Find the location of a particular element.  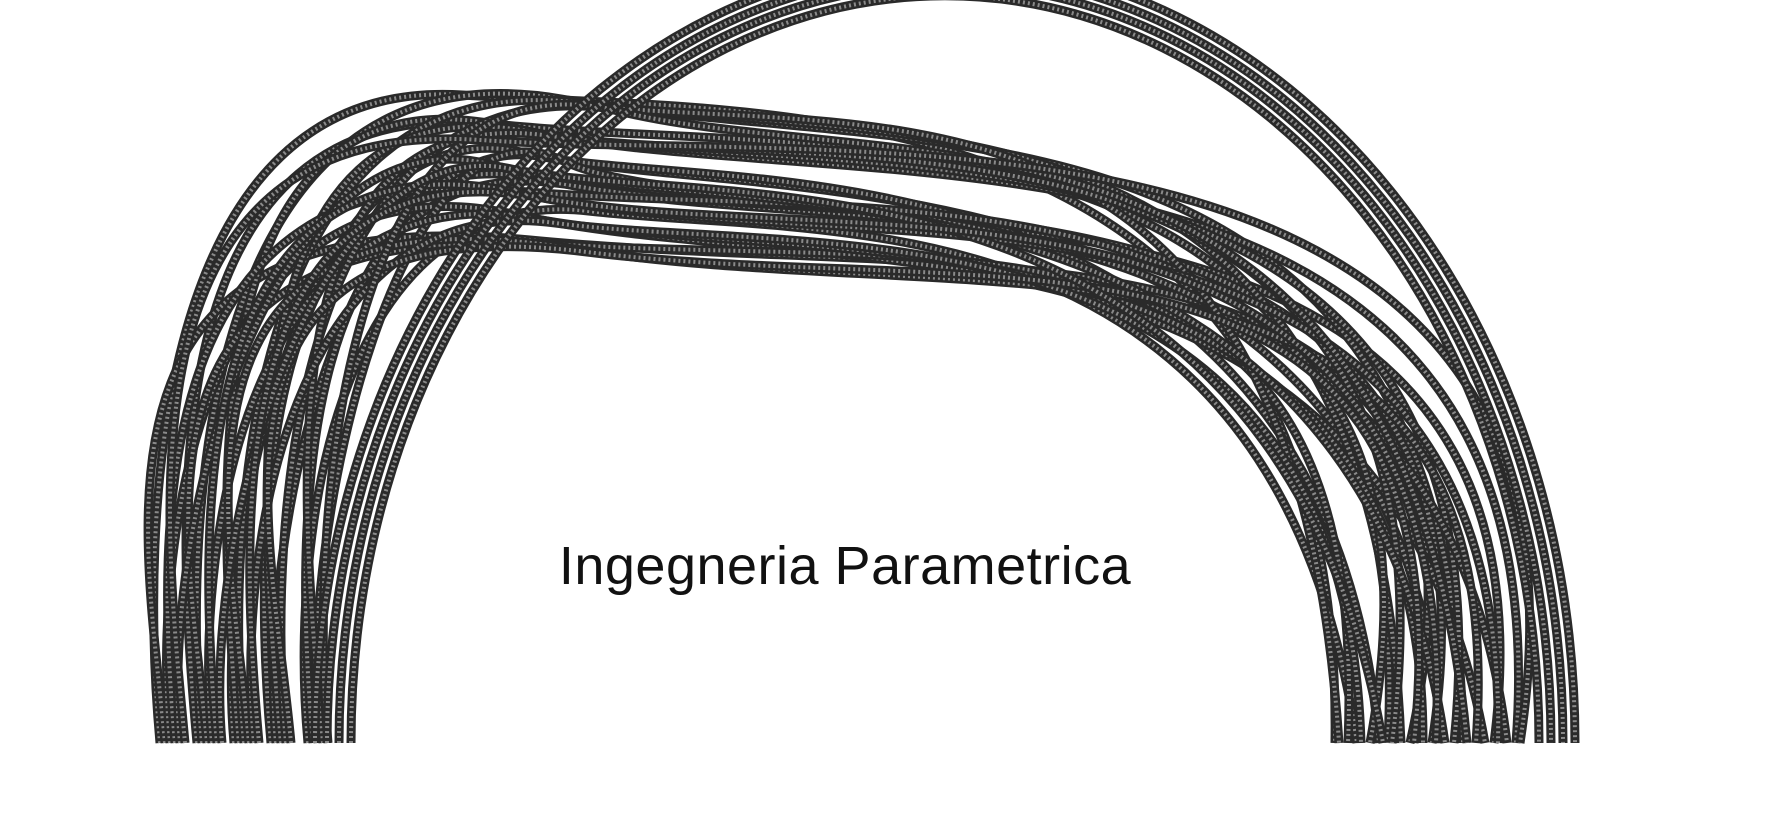

caption-title: Ingegneria Parametrica is located at coordinates (845, 566).